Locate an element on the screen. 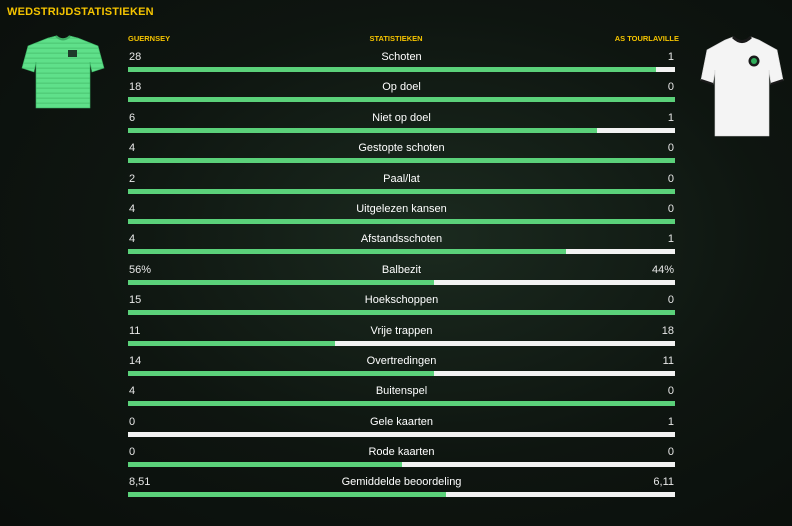 The image size is (792, 526). stat-label: Gele kaarten is located at coordinates (401, 421).